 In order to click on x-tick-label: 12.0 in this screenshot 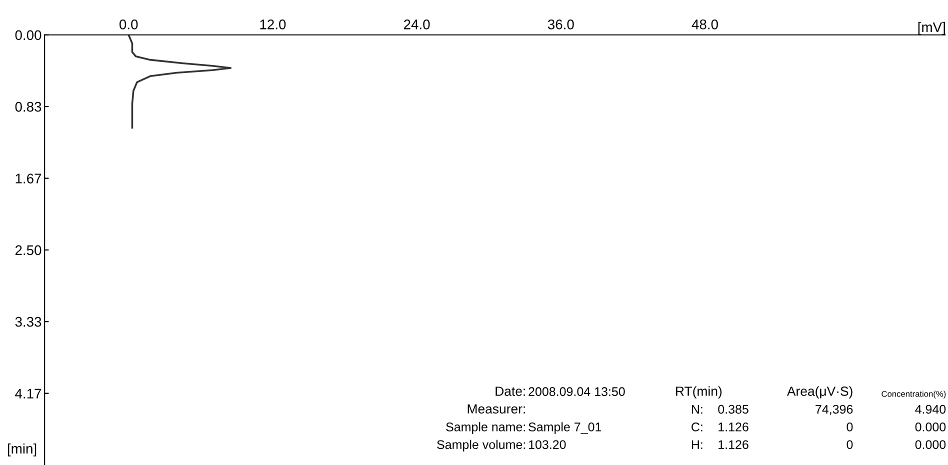, I will do `click(273, 25)`.